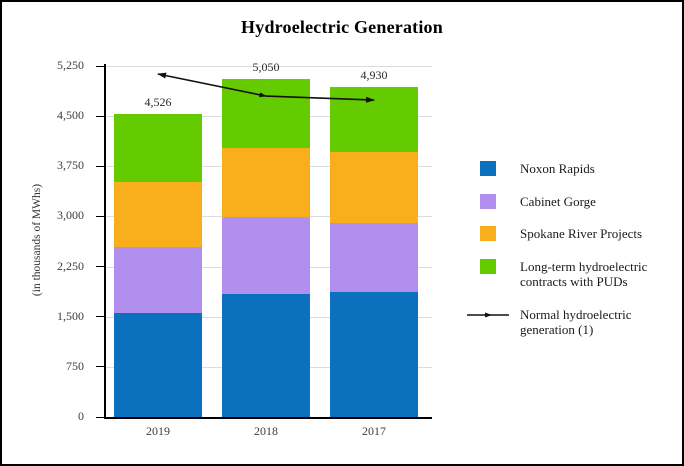 Image resolution: width=684 pixels, height=466 pixels. What do you see at coordinates (158, 431) in the screenshot?
I see `x-axis-label: 2019` at bounding box center [158, 431].